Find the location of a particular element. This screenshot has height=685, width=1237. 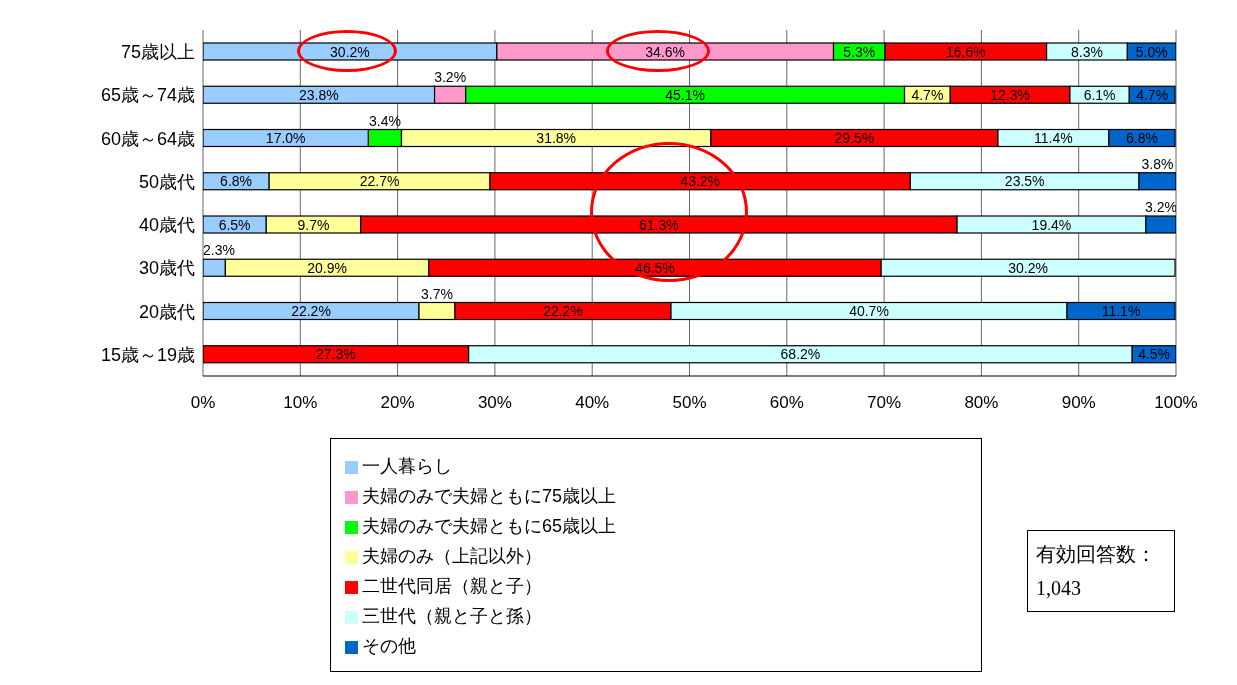

x-tick-label: 90% is located at coordinates (1078, 403).